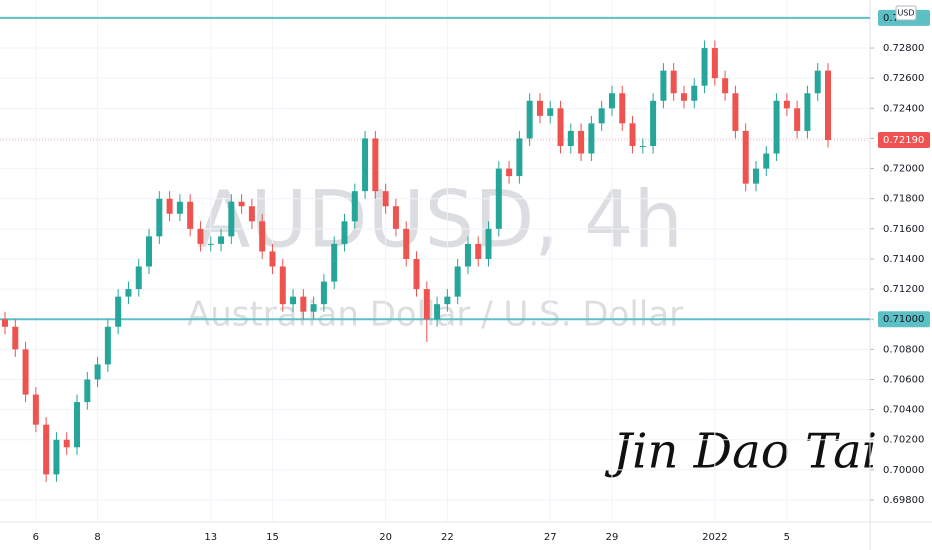 The width and height of the screenshot is (932, 550). I want to click on level-label-bg, so click(904, 319).